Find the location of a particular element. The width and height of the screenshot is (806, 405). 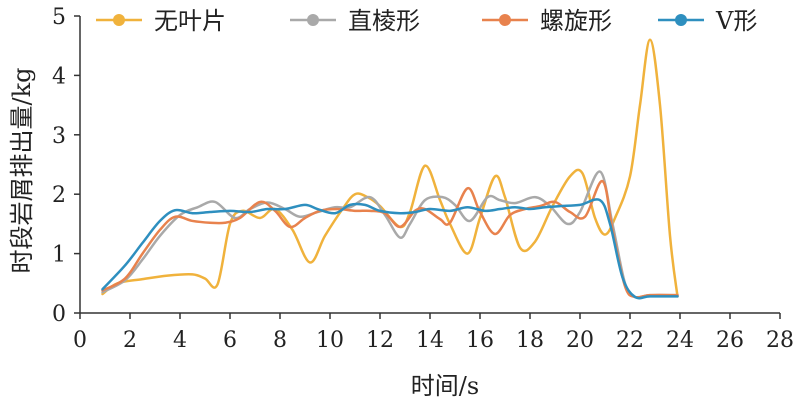

x-ticks: 0 2 4 6 8 10 12 14 16 18 20 22 24 26 28 is located at coordinates (433, 333).